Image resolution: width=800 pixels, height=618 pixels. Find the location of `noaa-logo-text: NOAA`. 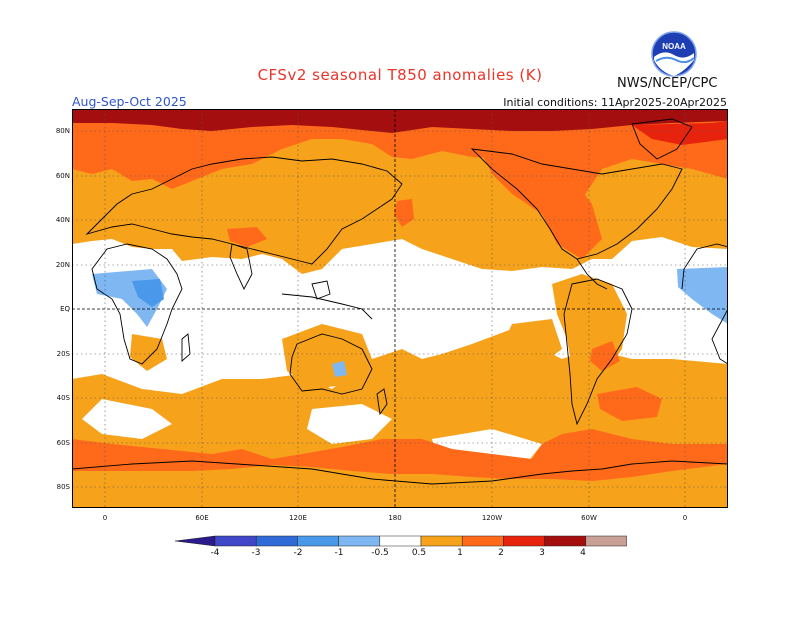

noaa-logo-text: NOAA is located at coordinates (674, 46).